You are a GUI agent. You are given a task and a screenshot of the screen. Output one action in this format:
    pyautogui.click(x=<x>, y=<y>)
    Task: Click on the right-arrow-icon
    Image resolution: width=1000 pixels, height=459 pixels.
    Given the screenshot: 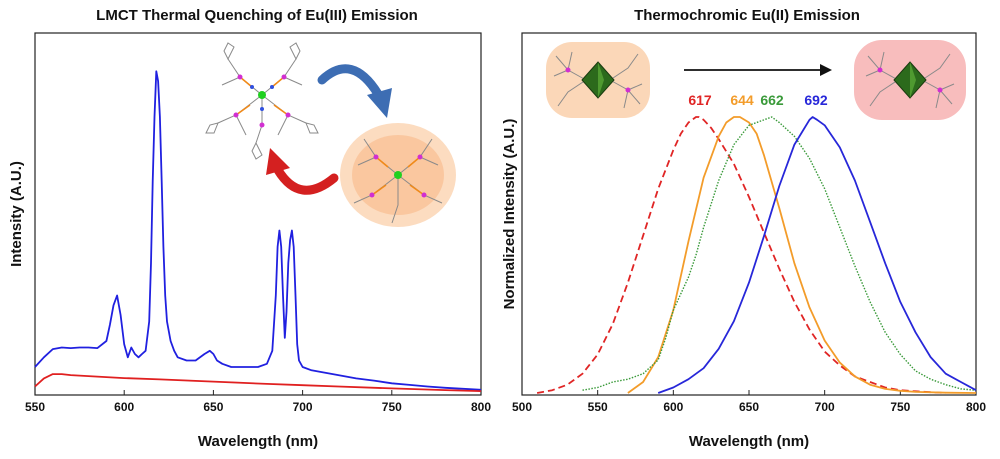 What is the action you would take?
    pyautogui.click(x=758, y=70)
    